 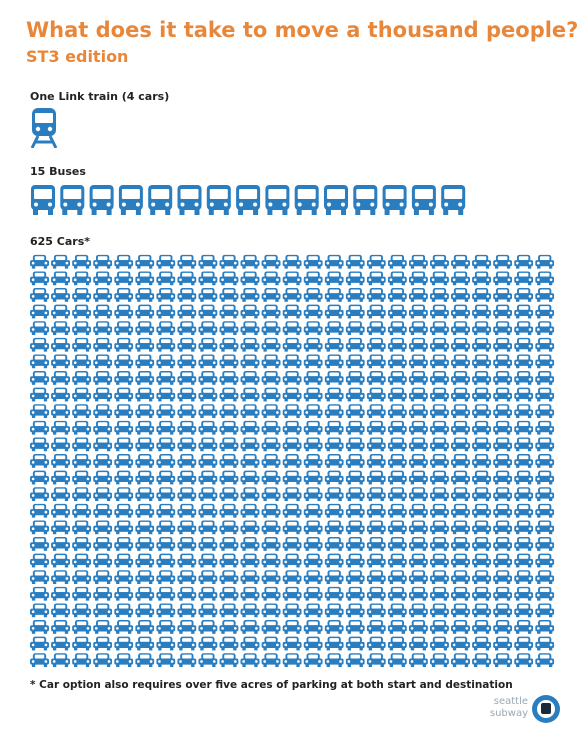 What do you see at coordinates (511, 701) in the screenshot?
I see `logo-text: seattle` at bounding box center [511, 701].